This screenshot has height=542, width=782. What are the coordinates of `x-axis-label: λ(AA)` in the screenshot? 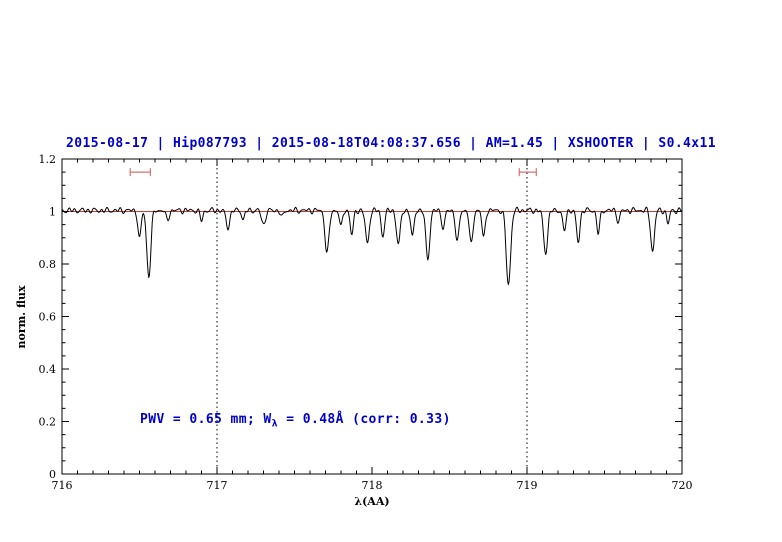 It's located at (371, 501).